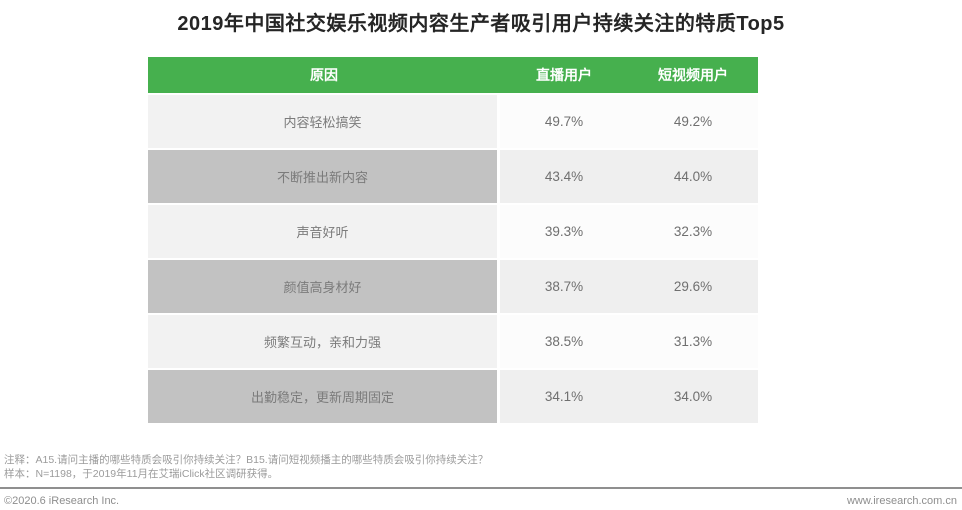 The image size is (962, 510). I want to click on table-row: 声音好听 39.3% 32.3%, so click(453, 231).